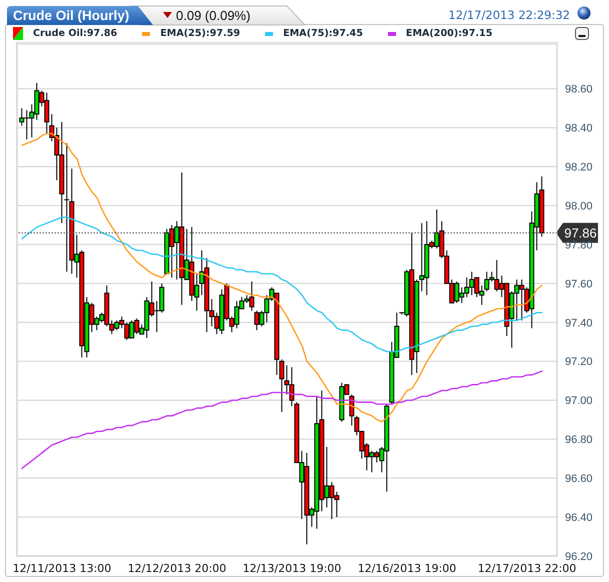 The image size is (609, 582). What do you see at coordinates (580, 233) in the screenshot?
I see `ref-line-label: 97.86` at bounding box center [580, 233].